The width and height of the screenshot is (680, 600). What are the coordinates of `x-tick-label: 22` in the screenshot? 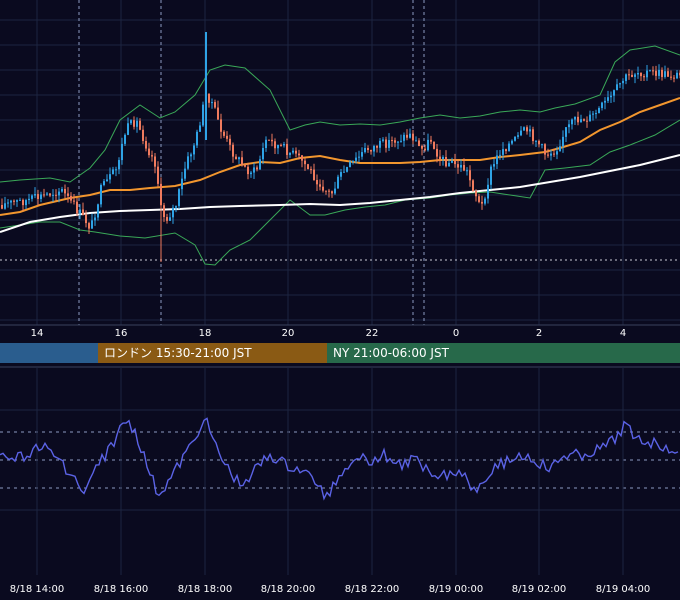 It's located at (372, 333).